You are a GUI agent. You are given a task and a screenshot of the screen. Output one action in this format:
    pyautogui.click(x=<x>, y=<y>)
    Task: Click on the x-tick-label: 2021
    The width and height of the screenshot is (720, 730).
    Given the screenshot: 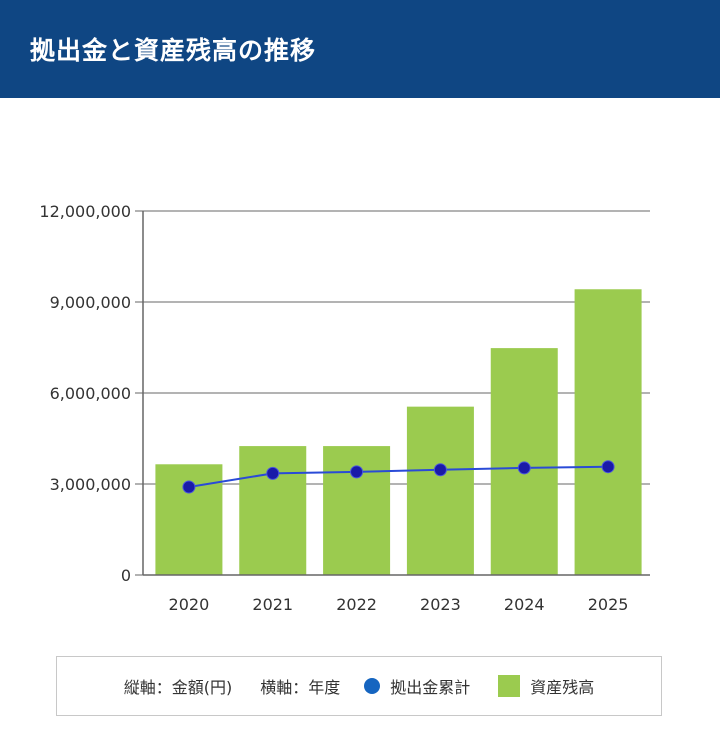 What is the action you would take?
    pyautogui.click(x=272, y=604)
    